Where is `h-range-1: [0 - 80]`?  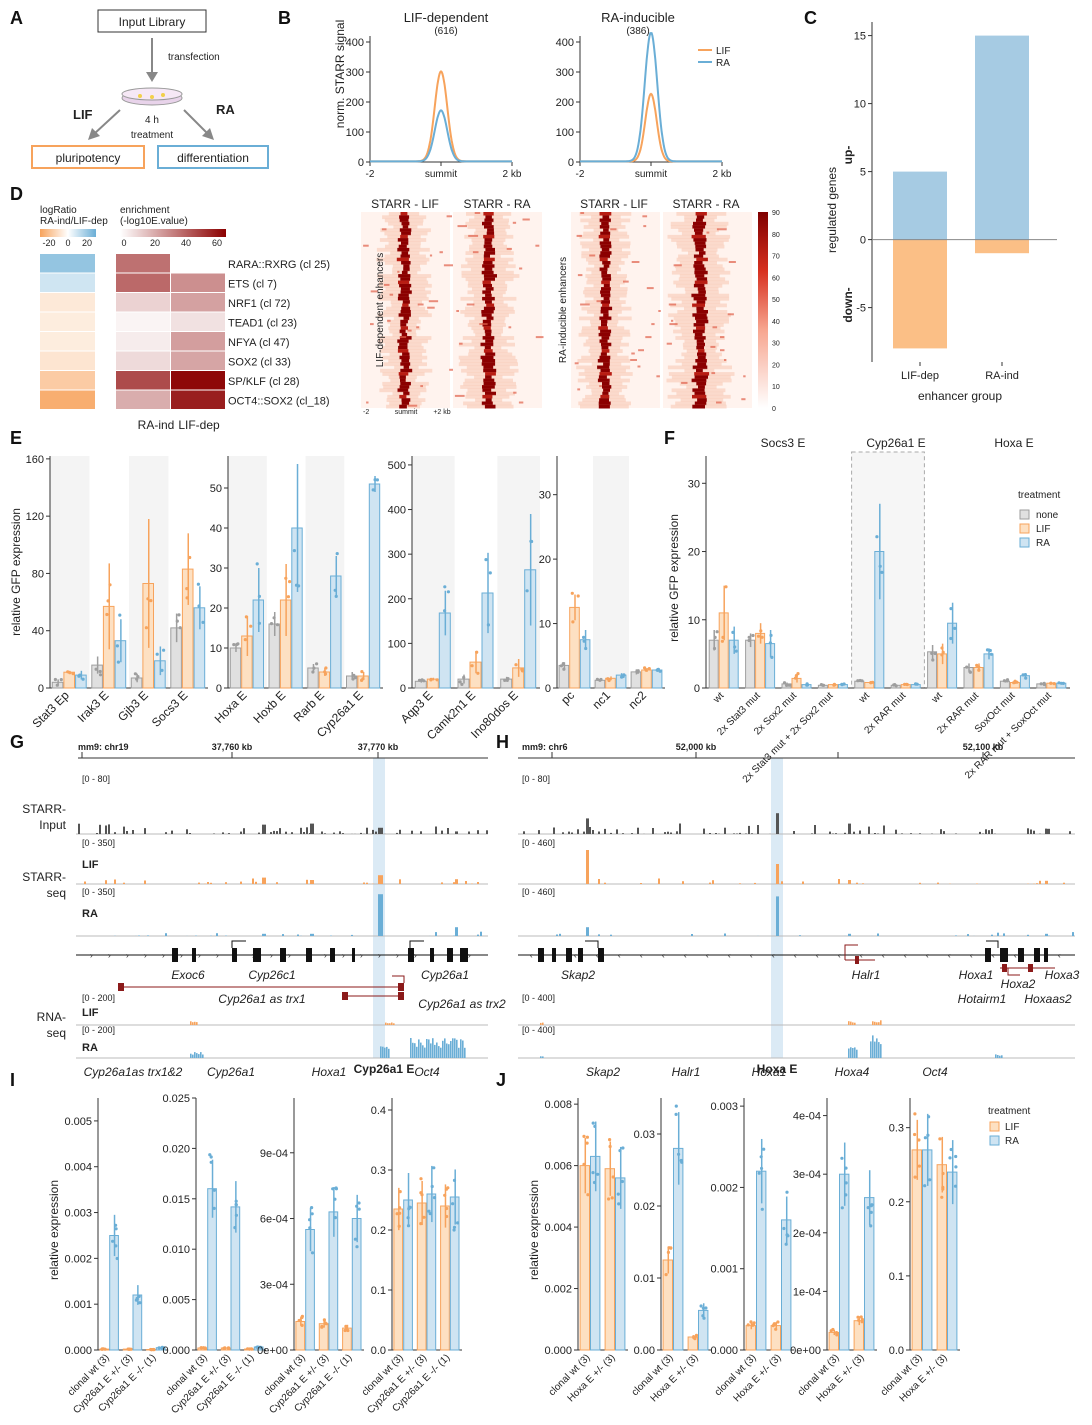 h-range-1: [0 - 80] is located at coordinates (536, 779).